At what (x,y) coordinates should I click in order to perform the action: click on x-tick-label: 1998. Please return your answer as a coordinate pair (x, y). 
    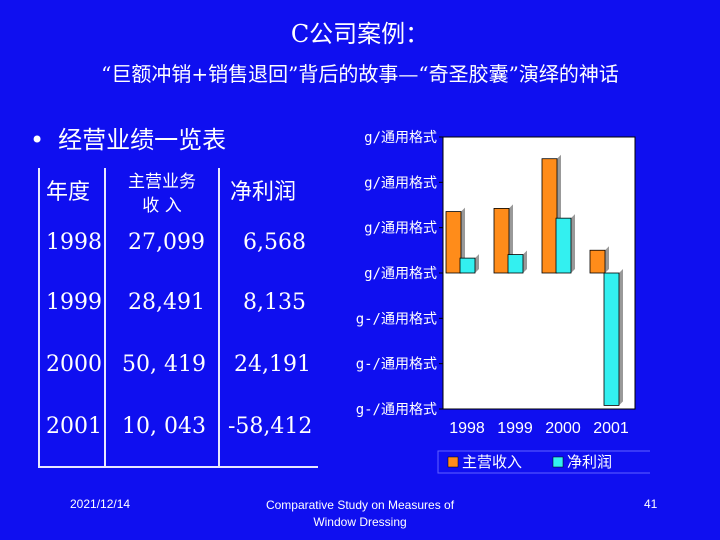
    Looking at the image, I should click on (467, 428).